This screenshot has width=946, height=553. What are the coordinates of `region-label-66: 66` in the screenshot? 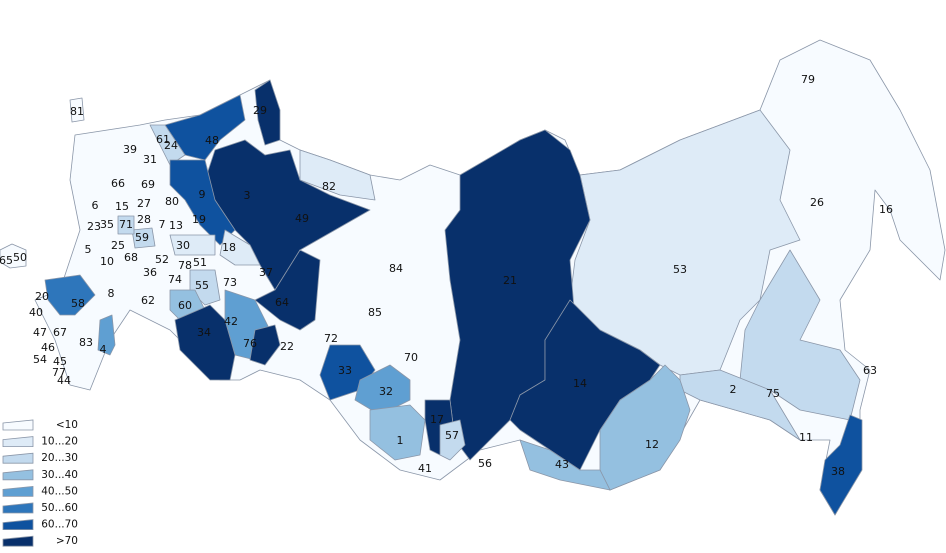 It's located at (118, 183).